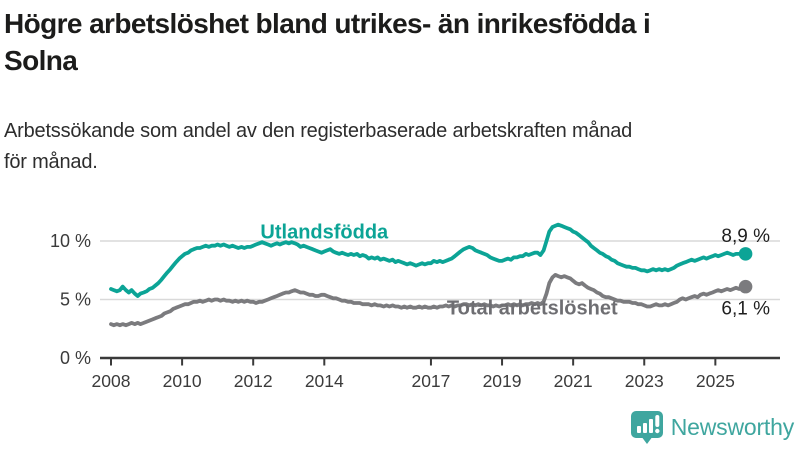 The width and height of the screenshot is (800, 450). I want to click on x-tick-label: 2010, so click(182, 381).